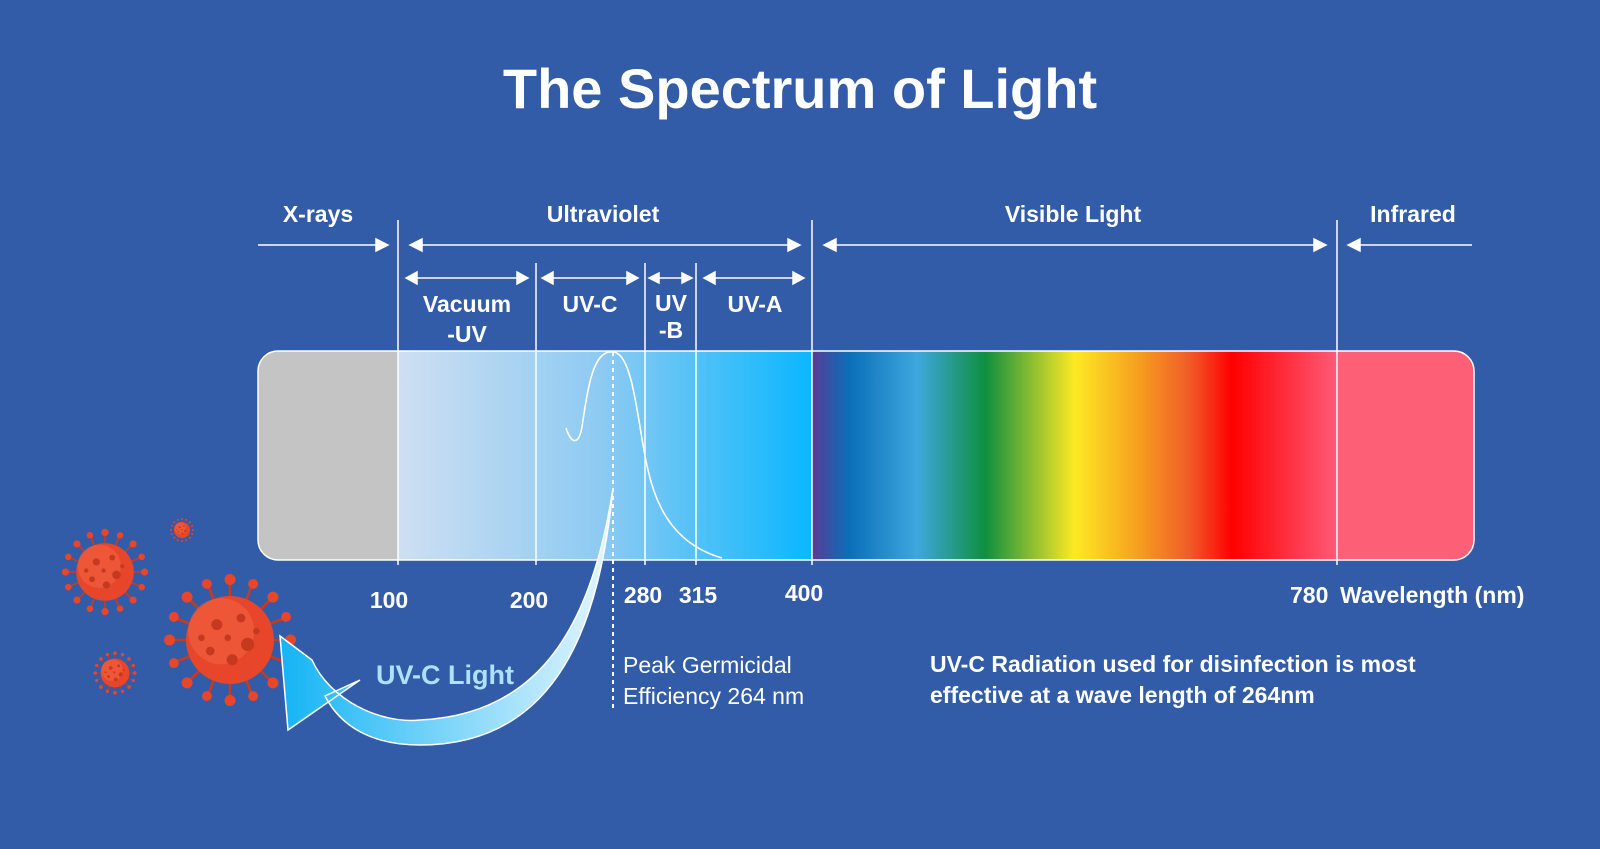  Describe the element at coordinates (865, 261) in the screenshot. I see `region-arrows` at that location.